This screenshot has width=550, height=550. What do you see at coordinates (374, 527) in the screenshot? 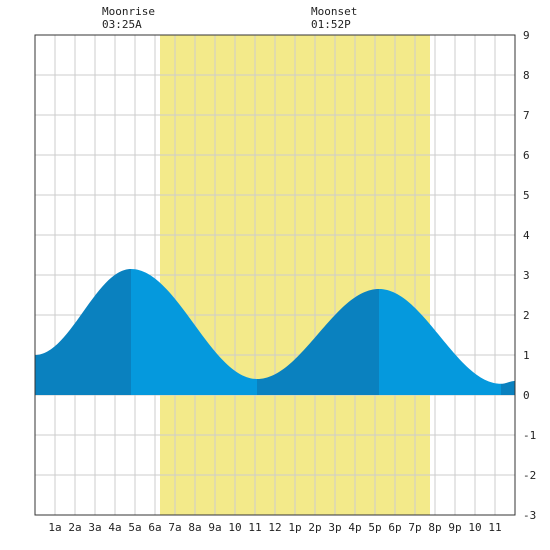
I see `x-tick-label: 5p` at bounding box center [374, 527].